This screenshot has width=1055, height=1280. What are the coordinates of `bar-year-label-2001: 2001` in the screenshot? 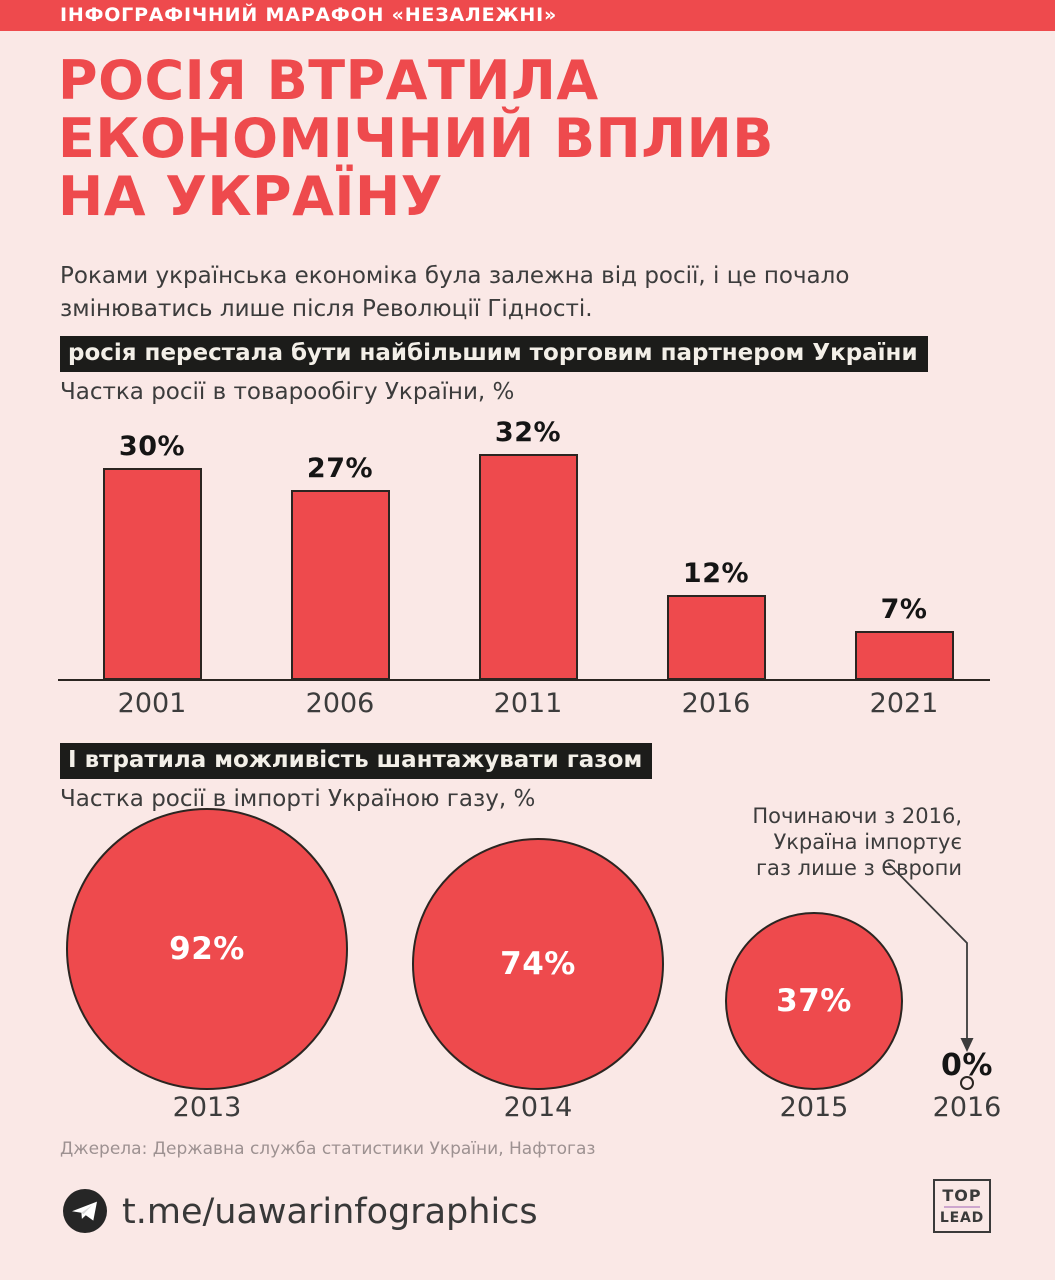 It's located at (152, 703).